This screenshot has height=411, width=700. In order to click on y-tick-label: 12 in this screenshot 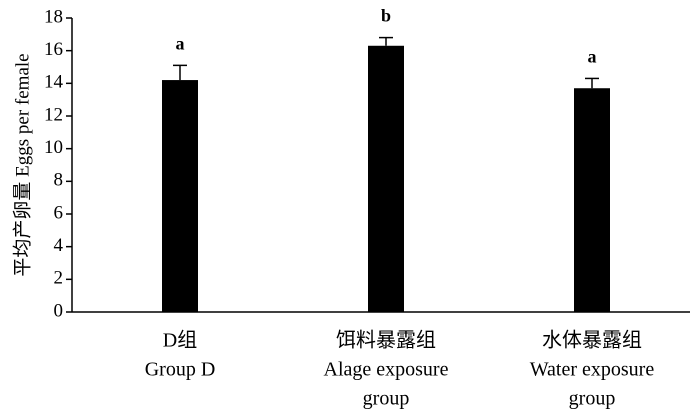, I will do `click(53, 114)`.